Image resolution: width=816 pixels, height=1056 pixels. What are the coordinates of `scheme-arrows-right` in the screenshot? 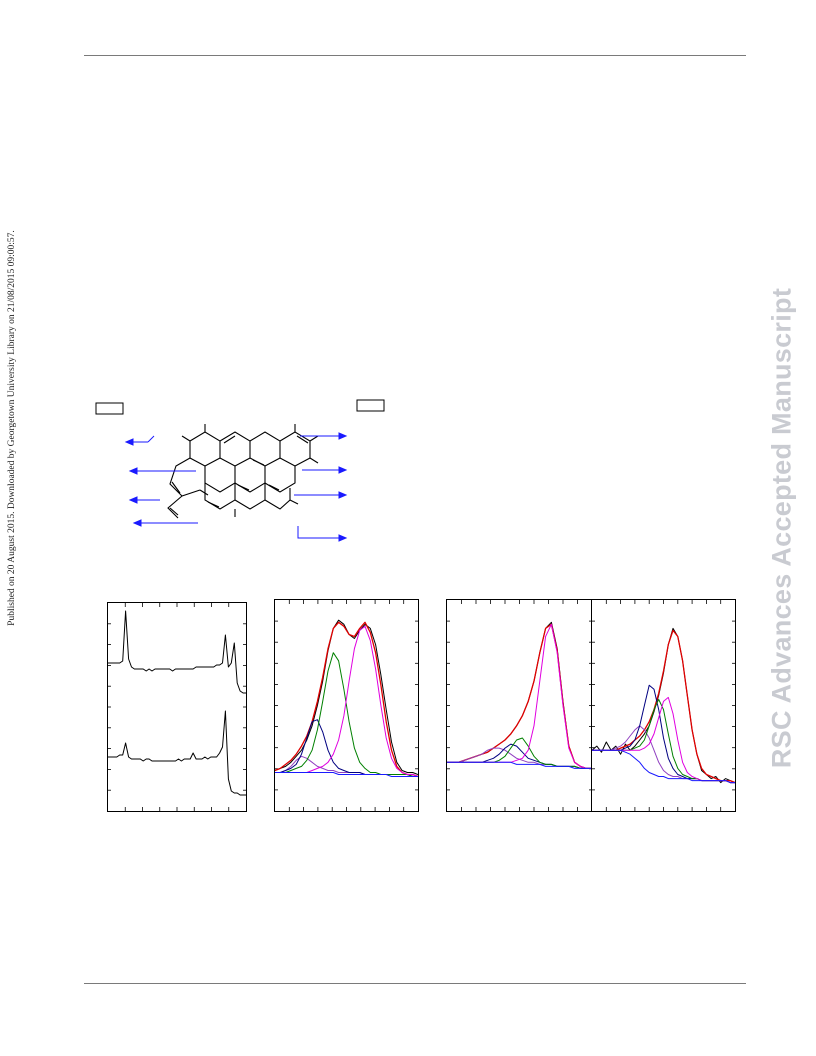 It's located at (321, 487).